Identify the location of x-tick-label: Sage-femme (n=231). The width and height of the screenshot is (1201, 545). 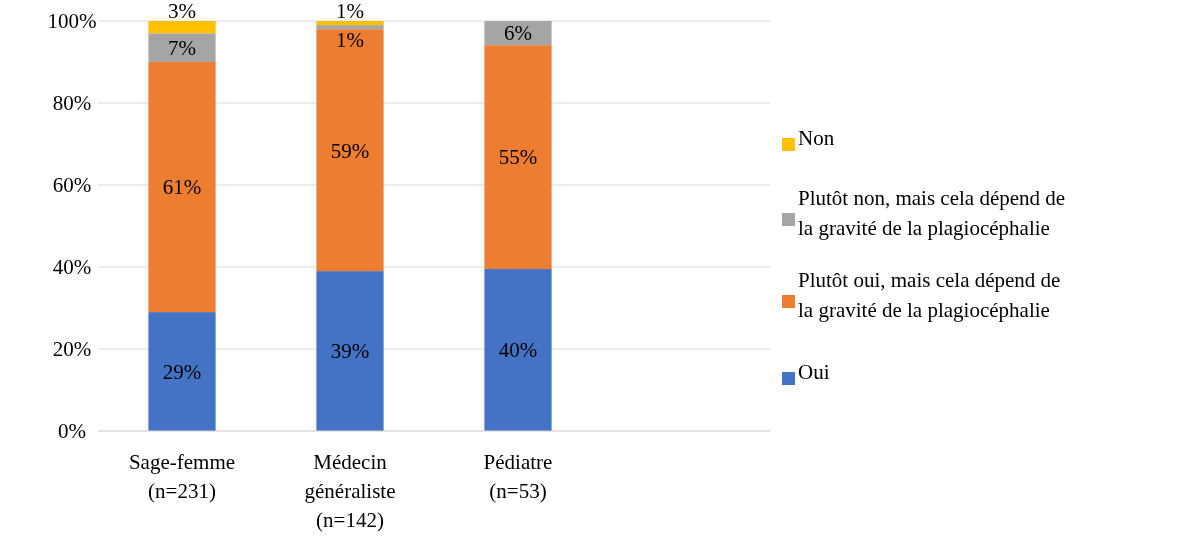
(182, 476).